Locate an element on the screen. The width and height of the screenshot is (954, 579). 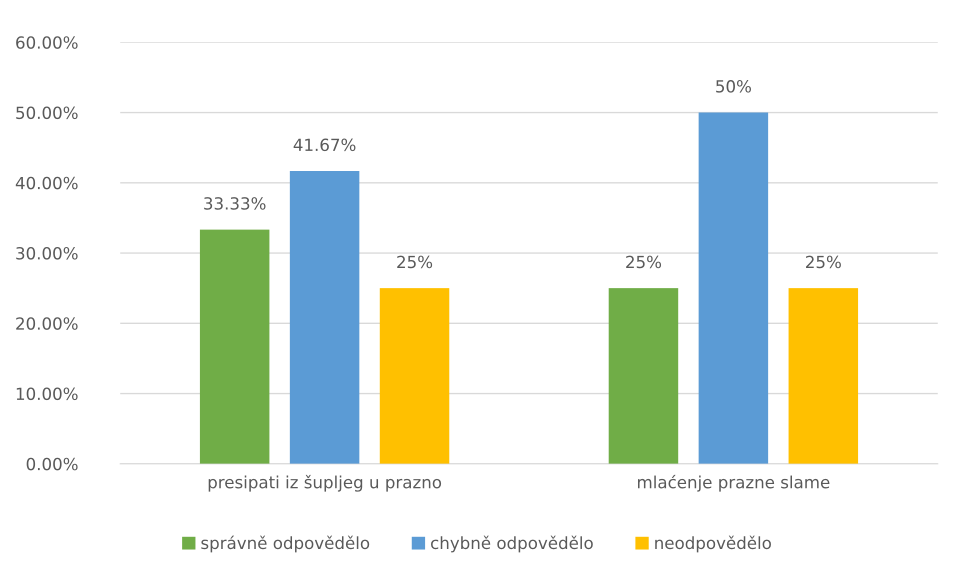
legend-label: chybně odpovědělo is located at coordinates (512, 544).